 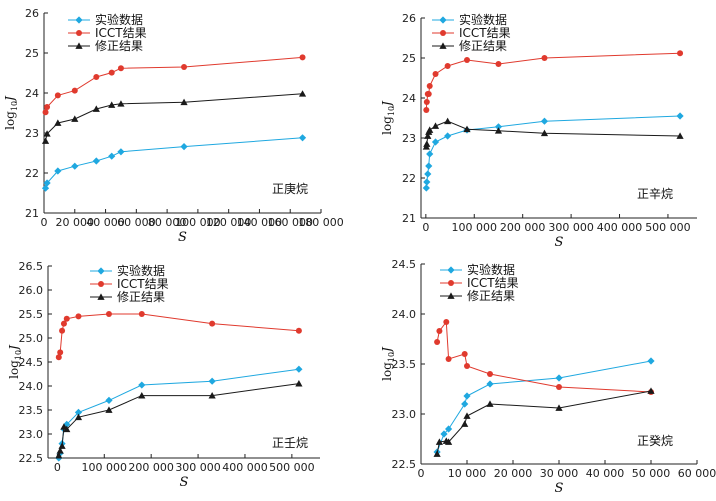 What do you see at coordinates (491, 269) in the screenshot?
I see `legend-label: 实验数据` at bounding box center [491, 269].